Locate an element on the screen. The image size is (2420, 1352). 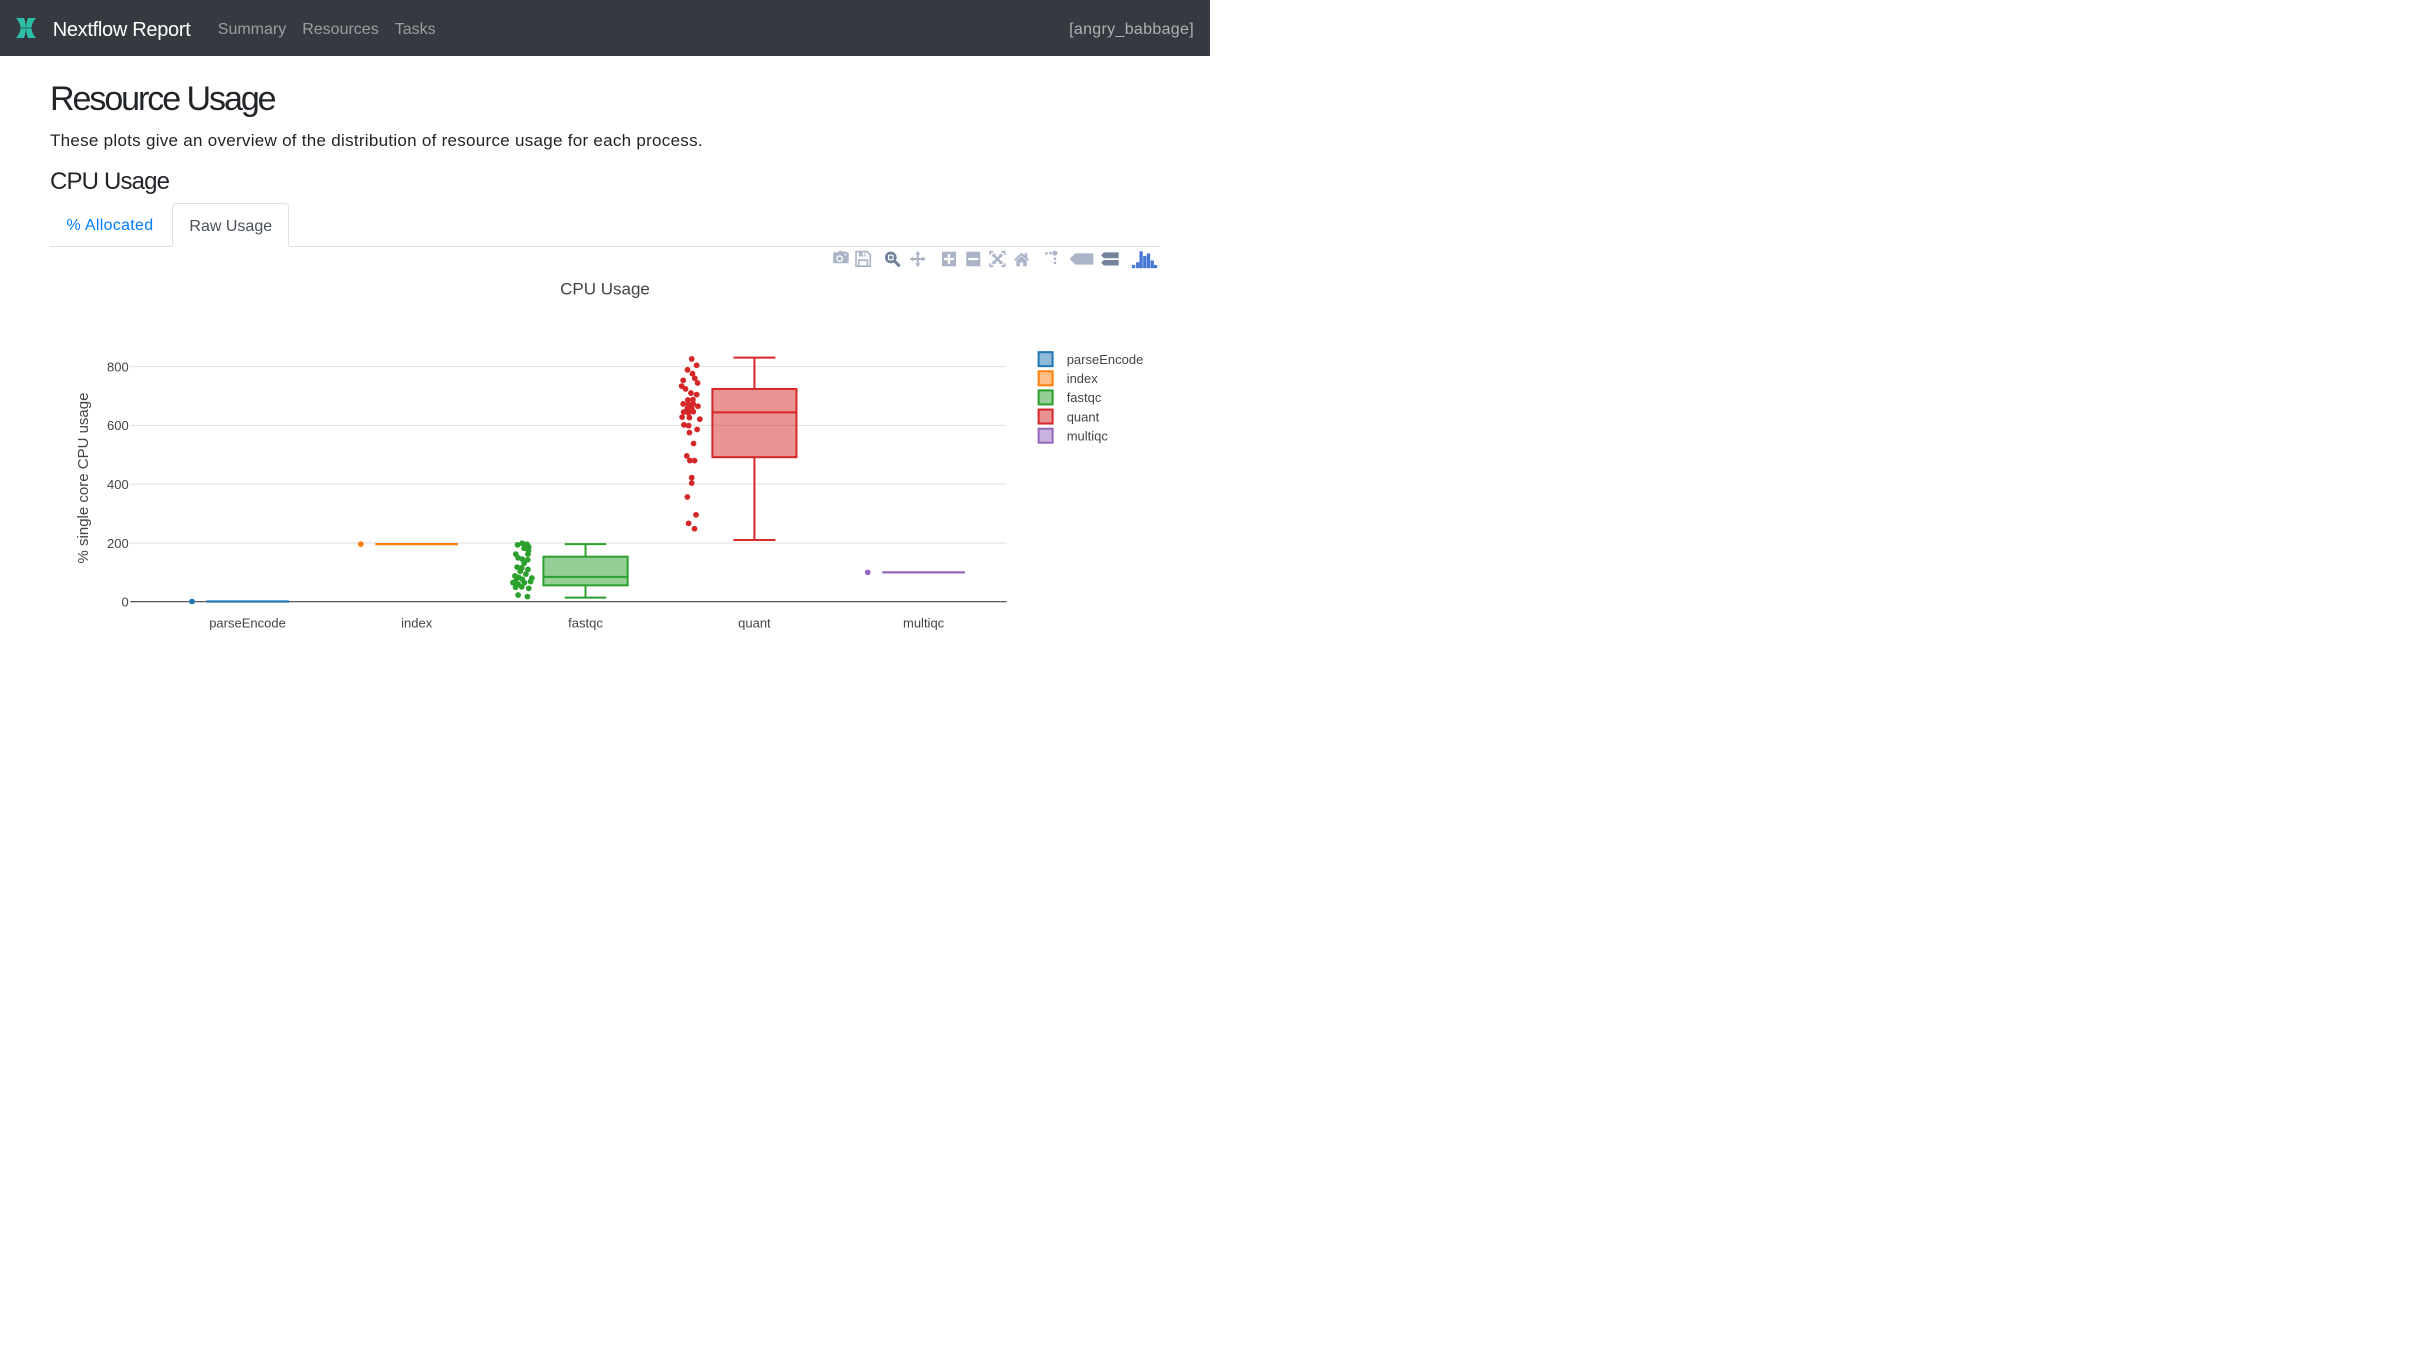
svg-text: 0 is located at coordinates (124, 601).